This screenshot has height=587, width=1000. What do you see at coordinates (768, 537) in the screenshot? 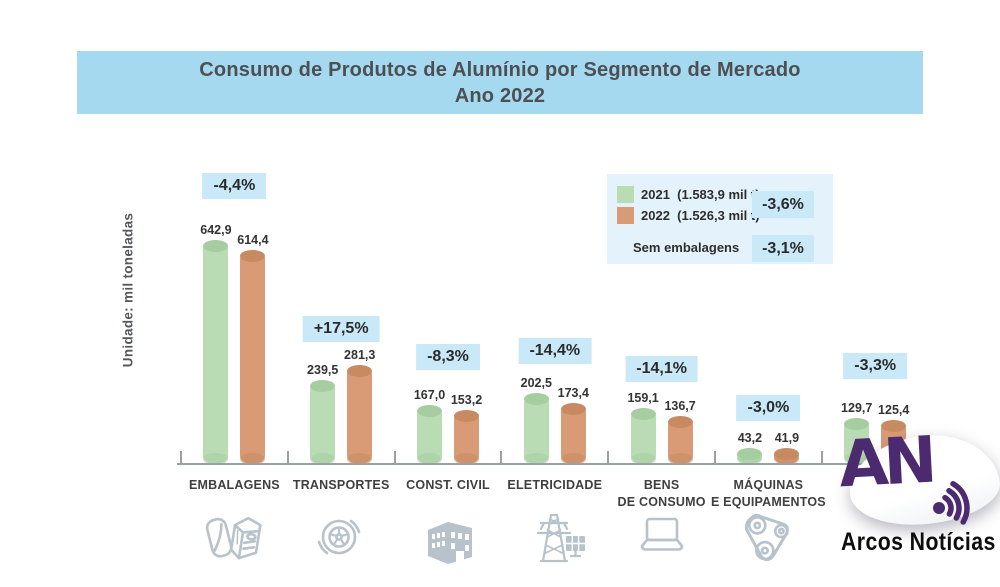
I see `machinery-icon` at bounding box center [768, 537].